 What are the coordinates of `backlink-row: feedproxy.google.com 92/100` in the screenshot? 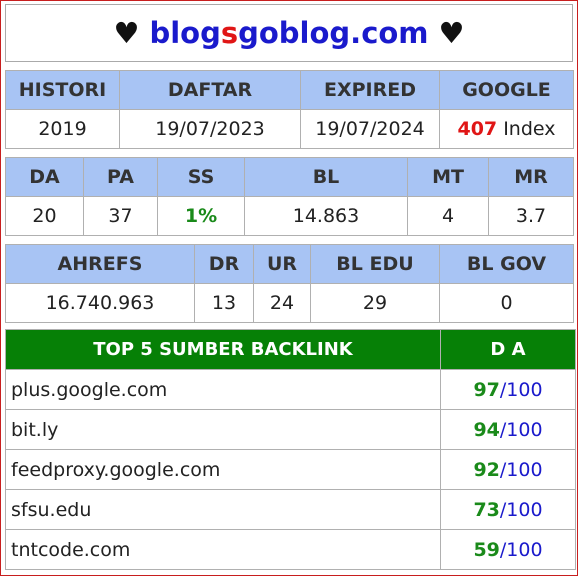 It's located at (290, 469).